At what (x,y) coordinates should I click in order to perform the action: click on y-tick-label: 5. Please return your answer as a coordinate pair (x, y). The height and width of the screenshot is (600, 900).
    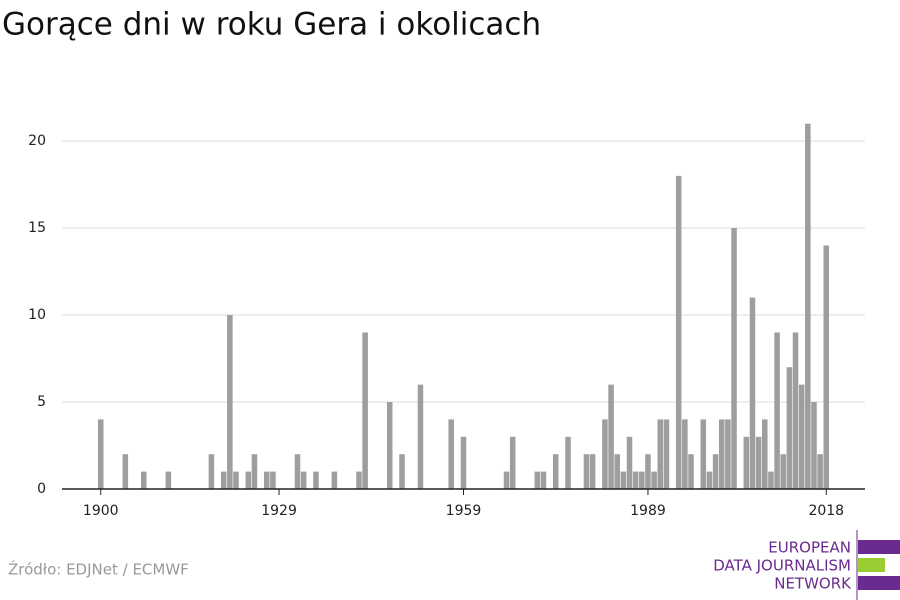
    Looking at the image, I should click on (41, 402).